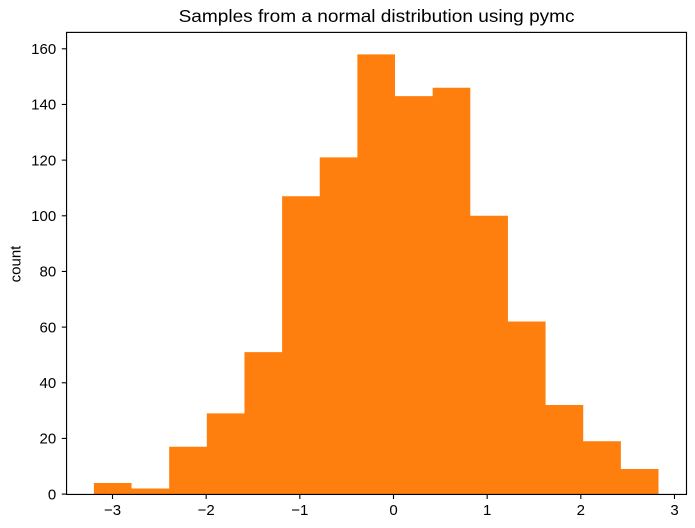 The width and height of the screenshot is (695, 528). What do you see at coordinates (206, 510) in the screenshot?
I see `svg-text: −2` at bounding box center [206, 510].